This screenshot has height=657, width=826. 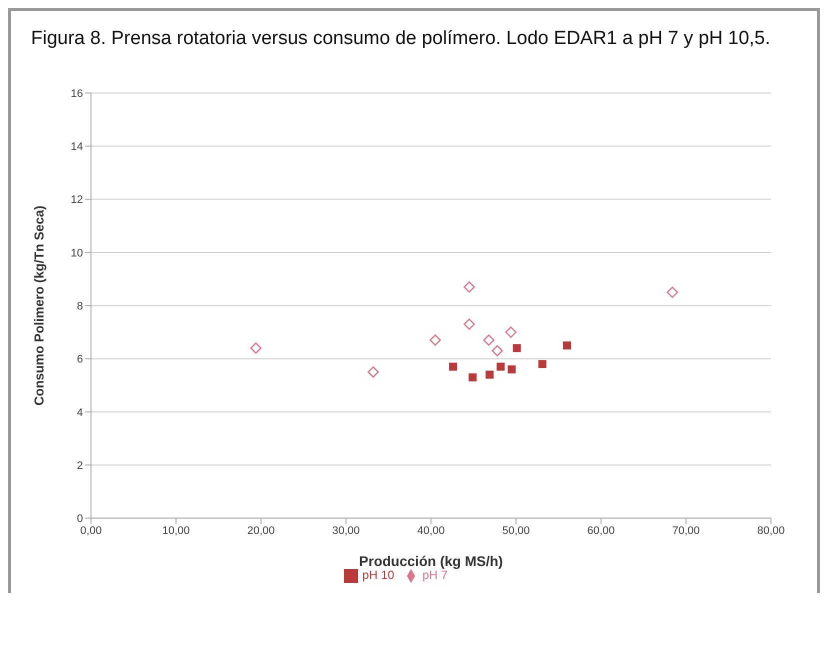 I want to click on y-axis-title: Consumo Polimero (kg/Tn Seca), so click(x=39, y=306).